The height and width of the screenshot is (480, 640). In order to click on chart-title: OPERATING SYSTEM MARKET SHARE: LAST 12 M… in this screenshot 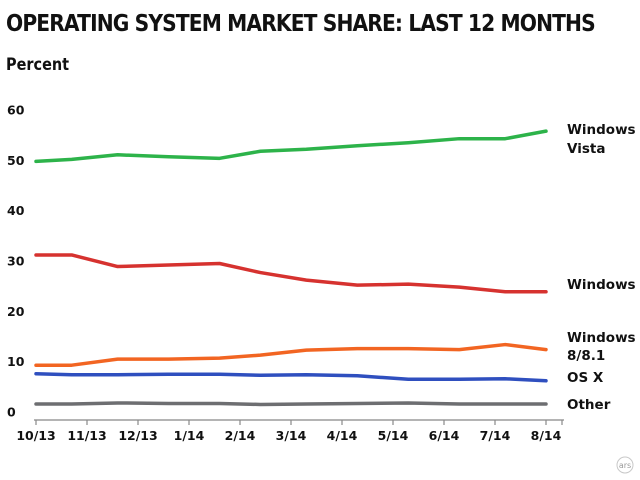, I will do `click(301, 24)`.